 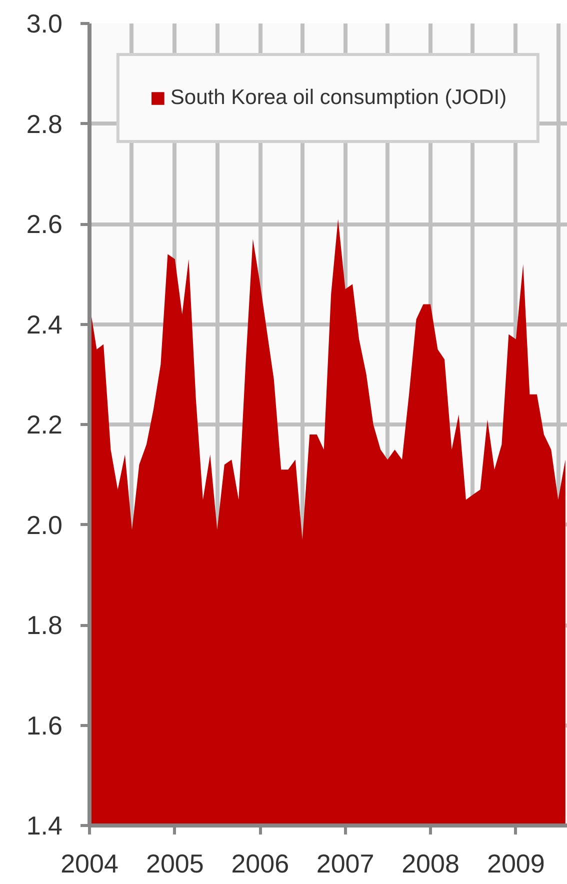 What do you see at coordinates (44, 425) in the screenshot?
I see `y-tick-label: 2.2` at bounding box center [44, 425].